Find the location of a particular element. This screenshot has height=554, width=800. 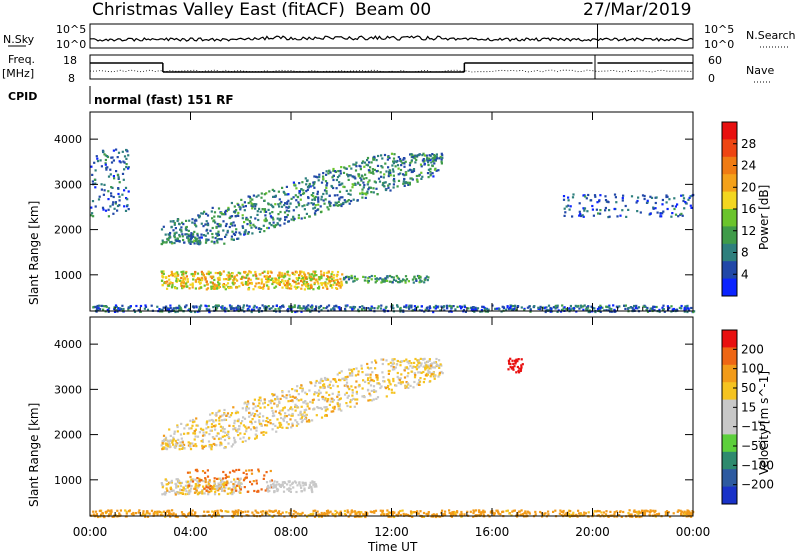

colorbar-tick-label: 15 is located at coordinates (748, 407).